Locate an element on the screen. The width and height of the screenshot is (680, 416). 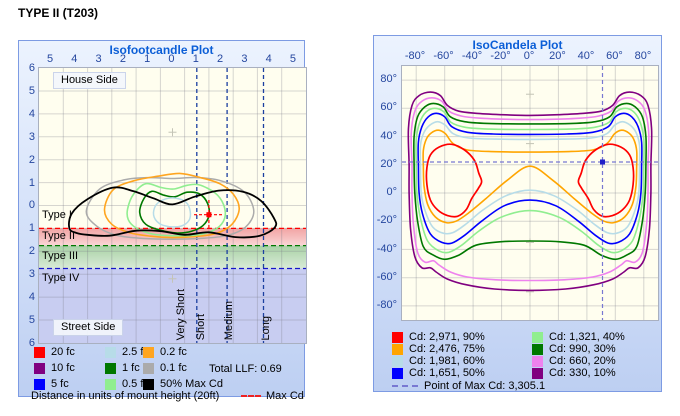
legend-item: Cd: 990, 30% is located at coordinates (578, 349).